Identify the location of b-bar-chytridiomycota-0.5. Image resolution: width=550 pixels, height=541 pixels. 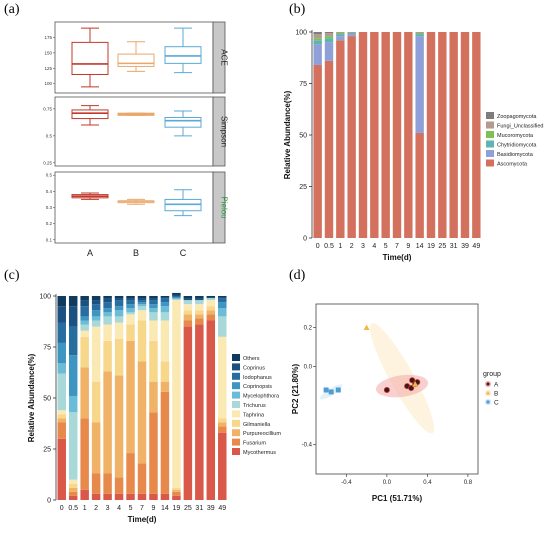
(329, 40).